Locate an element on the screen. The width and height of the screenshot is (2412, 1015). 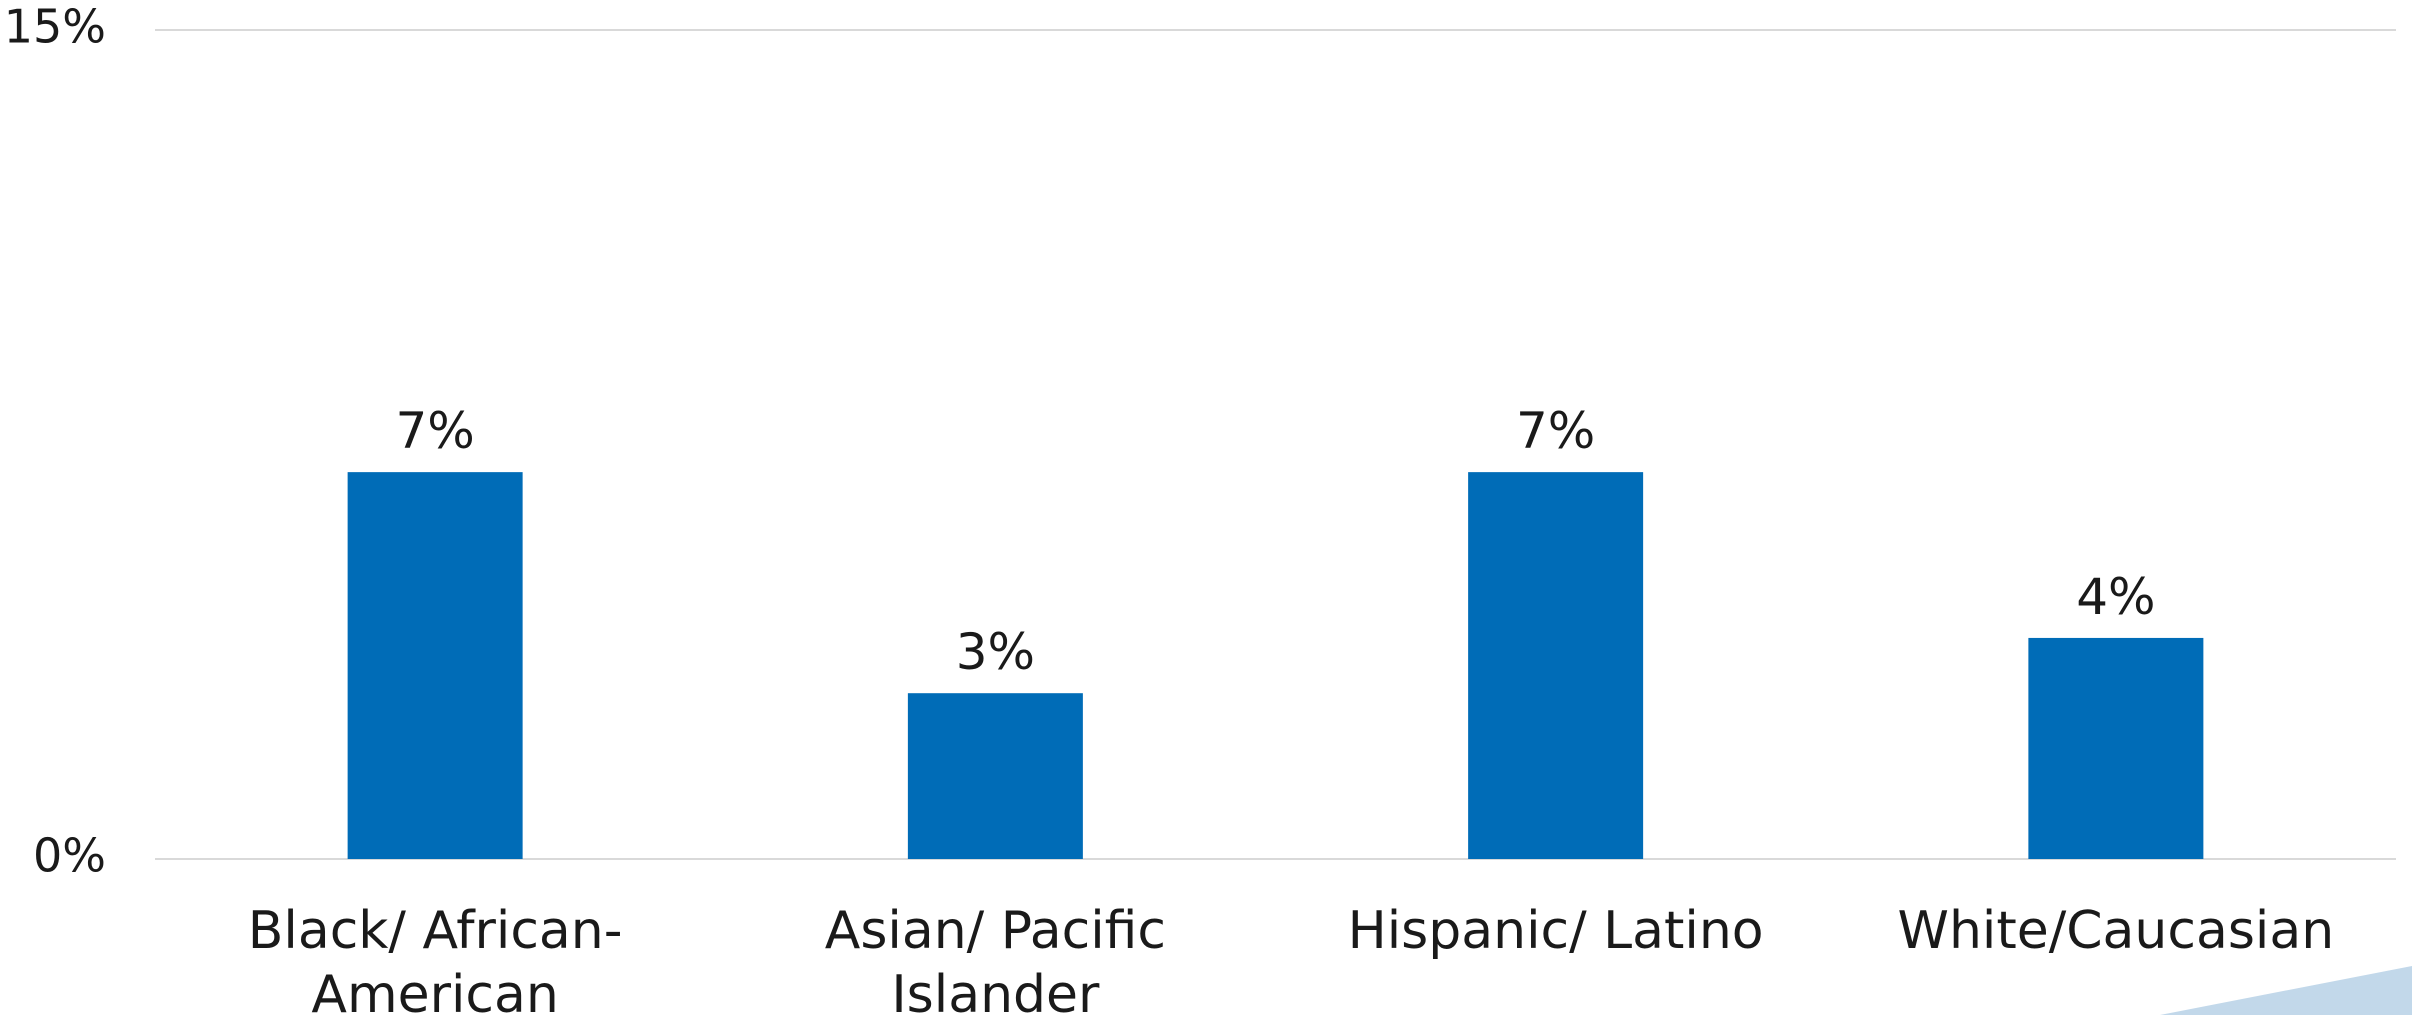
x-tick-label: White/Caucasian is located at coordinates (2116, 931).